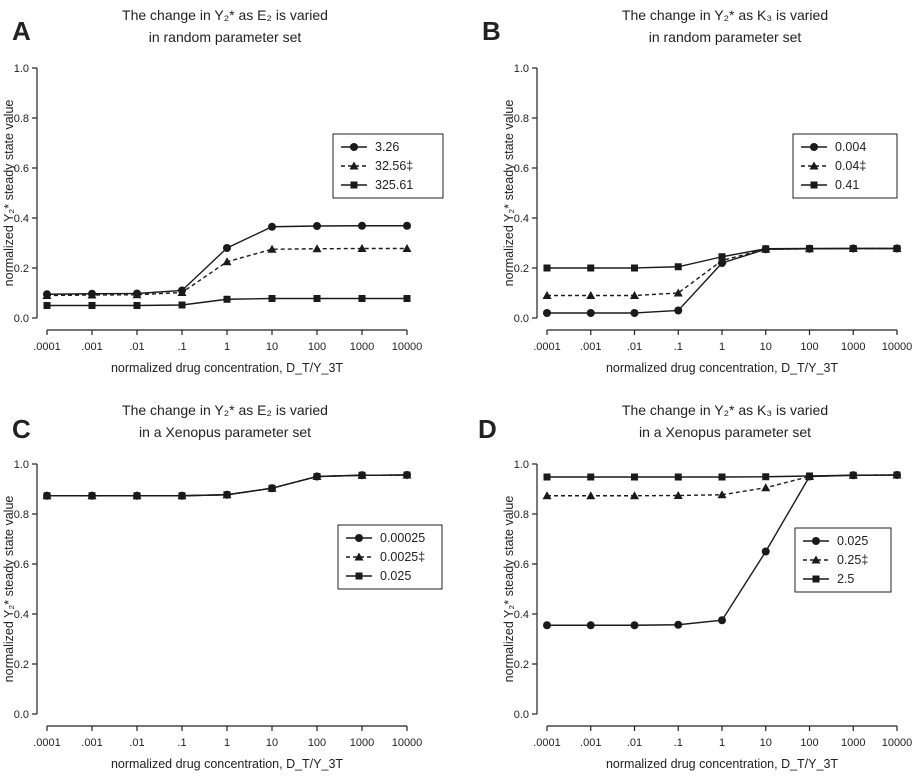 This screenshot has width=921, height=778. Describe the element at coordinates (491, 31) in the screenshot. I see `panel-letter: B` at that location.